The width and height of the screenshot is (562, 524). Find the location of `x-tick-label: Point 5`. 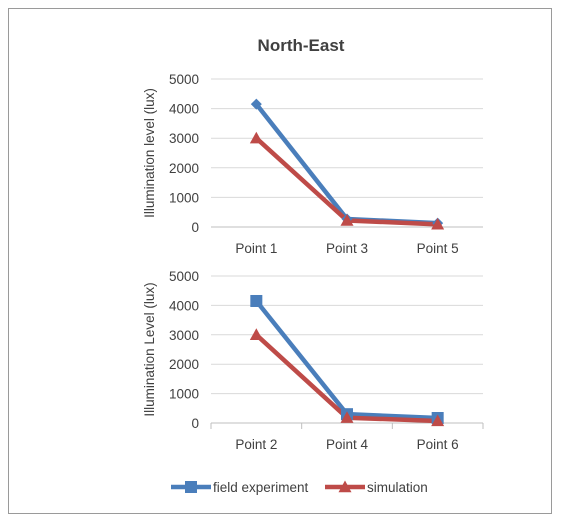

x-tick-label: Point 5 is located at coordinates (438, 248).